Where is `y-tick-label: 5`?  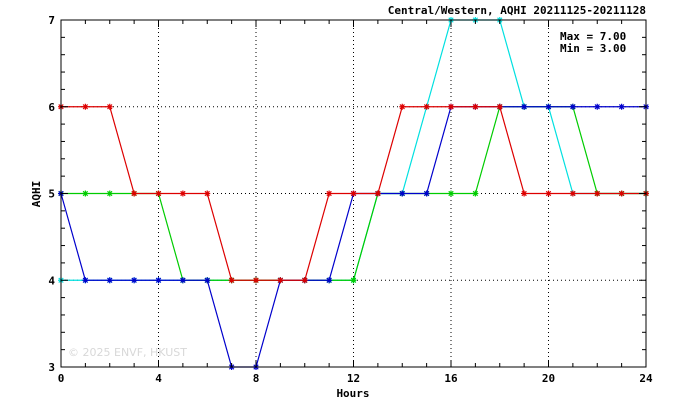 y-tick-label: 5 is located at coordinates (51, 194).